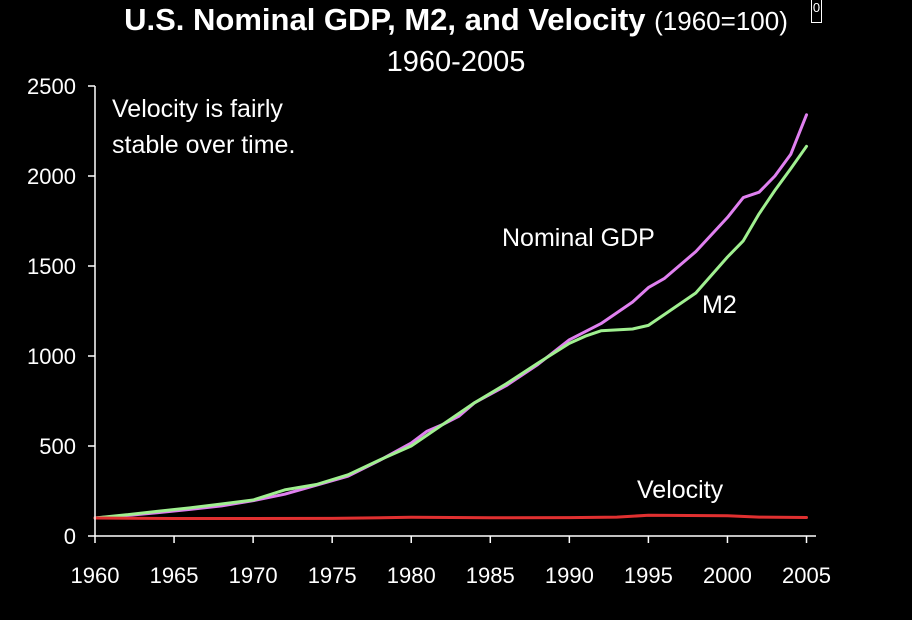  Describe the element at coordinates (680, 490) in the screenshot. I see `series-label-velocity: Velocity` at that location.